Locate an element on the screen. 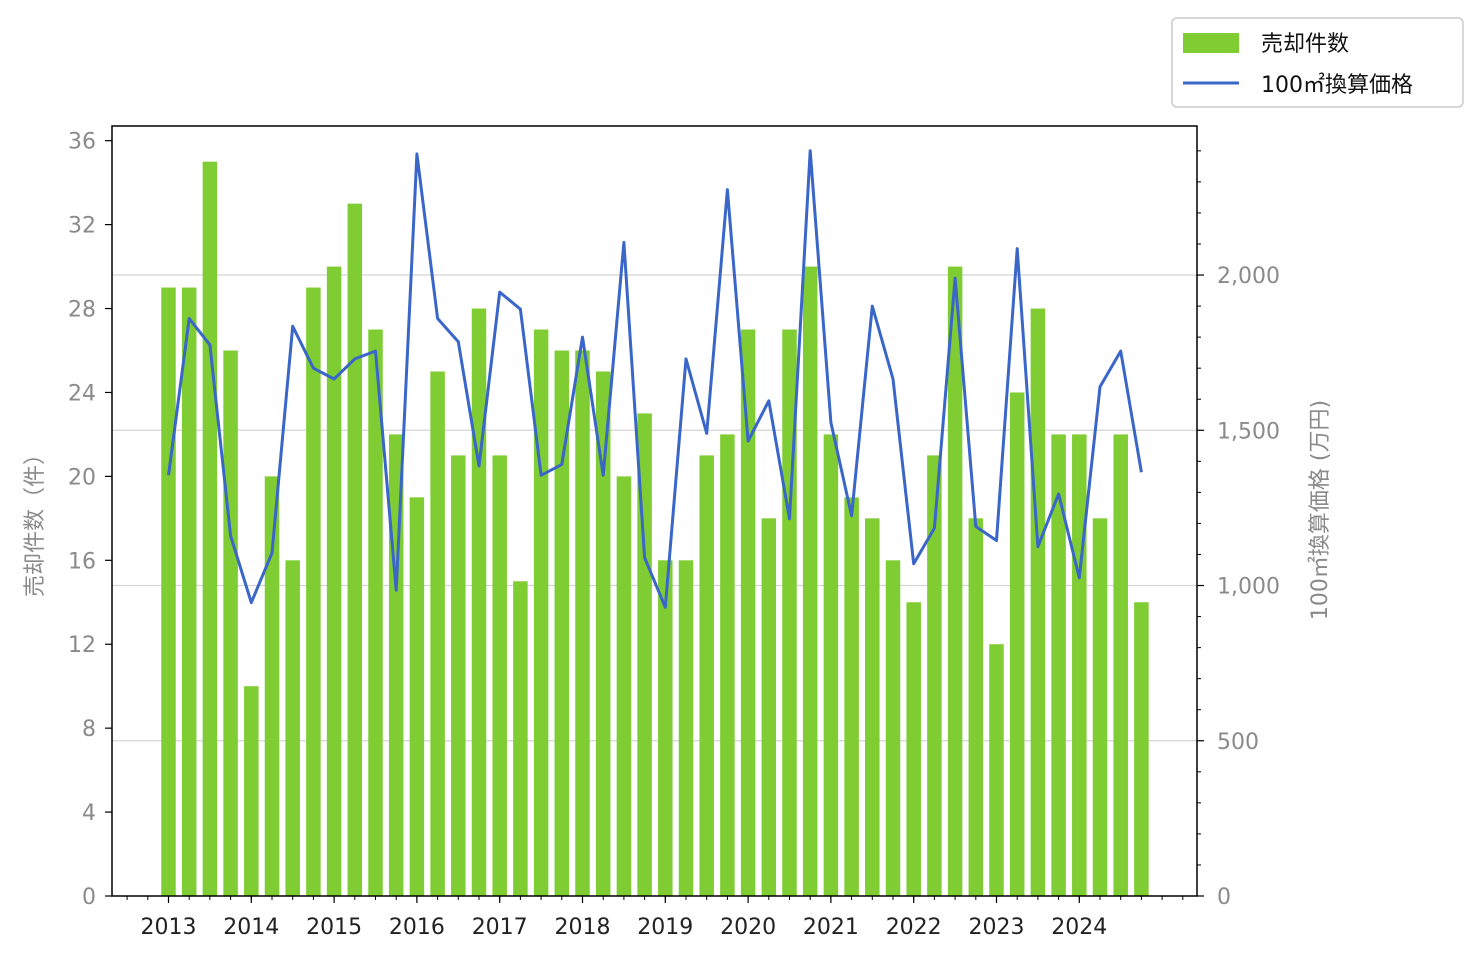 Image resolution: width=1482 pixels, height=965 pixels. legend: 売却件数 100㎡換算価格 is located at coordinates (1317, 62).